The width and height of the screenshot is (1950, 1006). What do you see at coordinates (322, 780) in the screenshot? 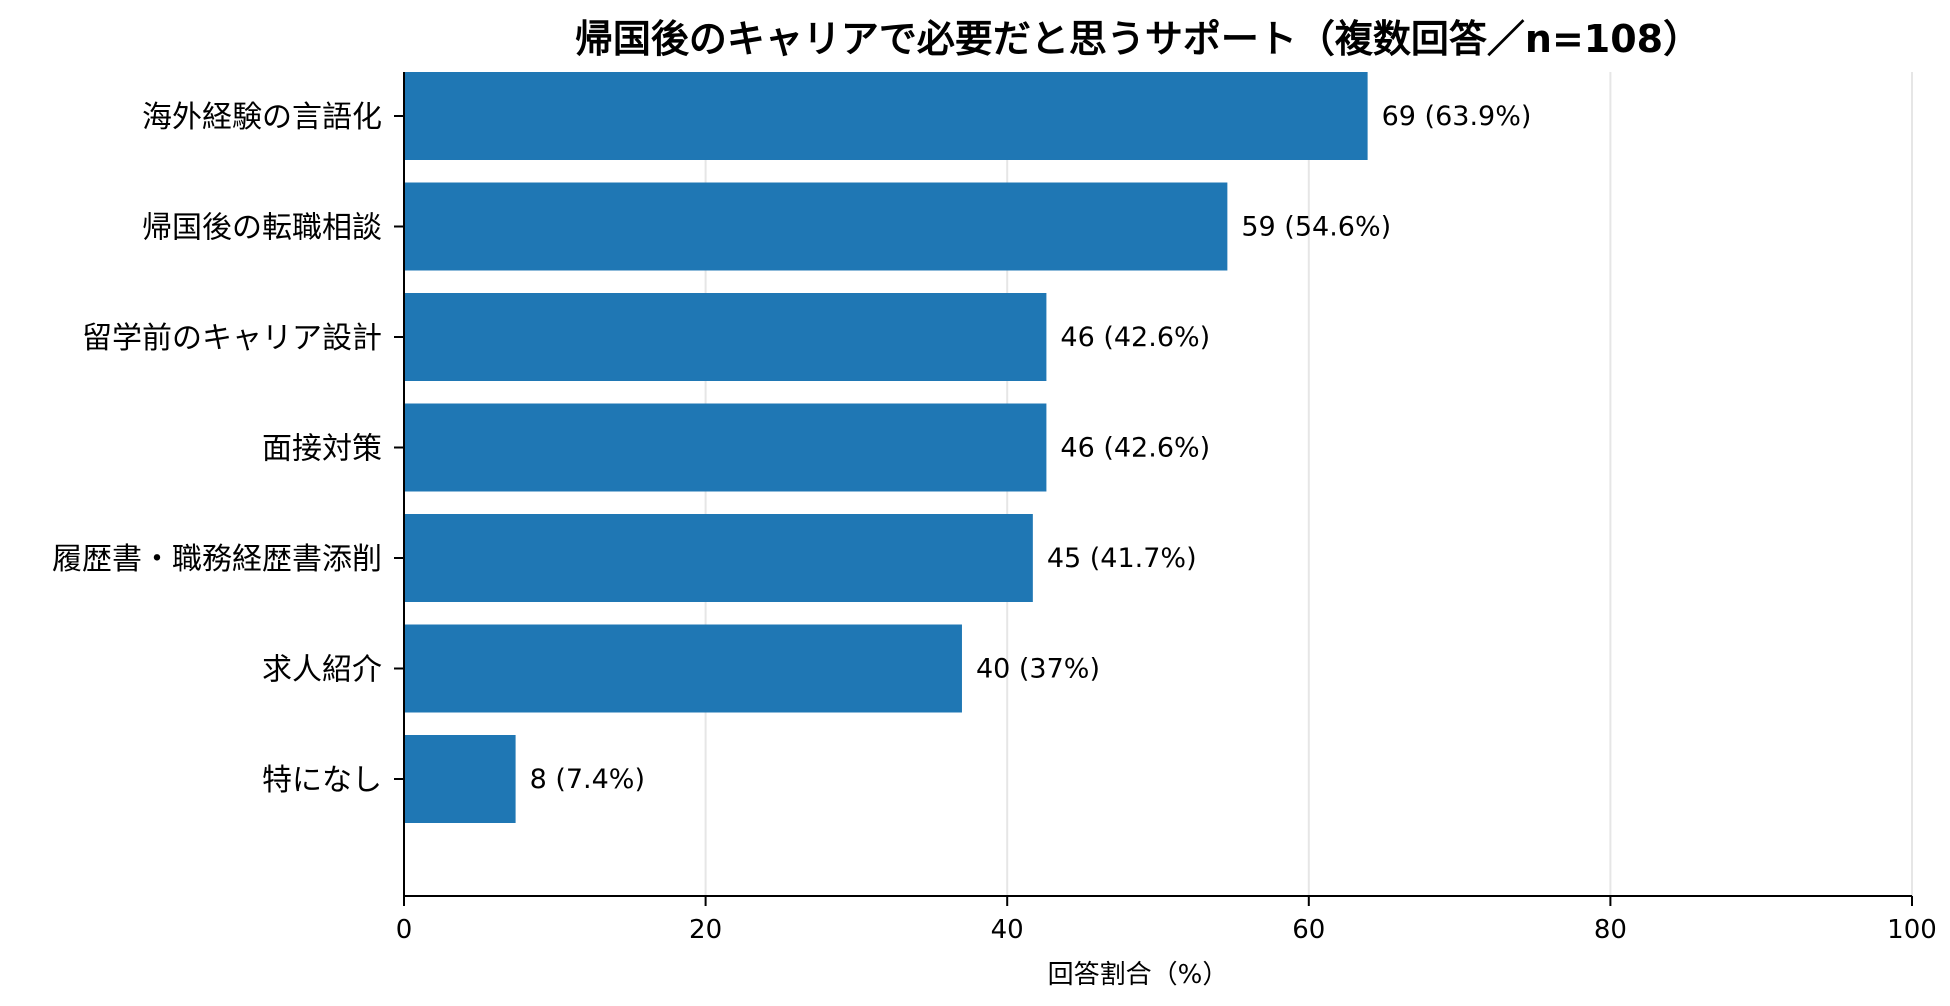
I see `category-label-6: 特になし` at bounding box center [322, 780].